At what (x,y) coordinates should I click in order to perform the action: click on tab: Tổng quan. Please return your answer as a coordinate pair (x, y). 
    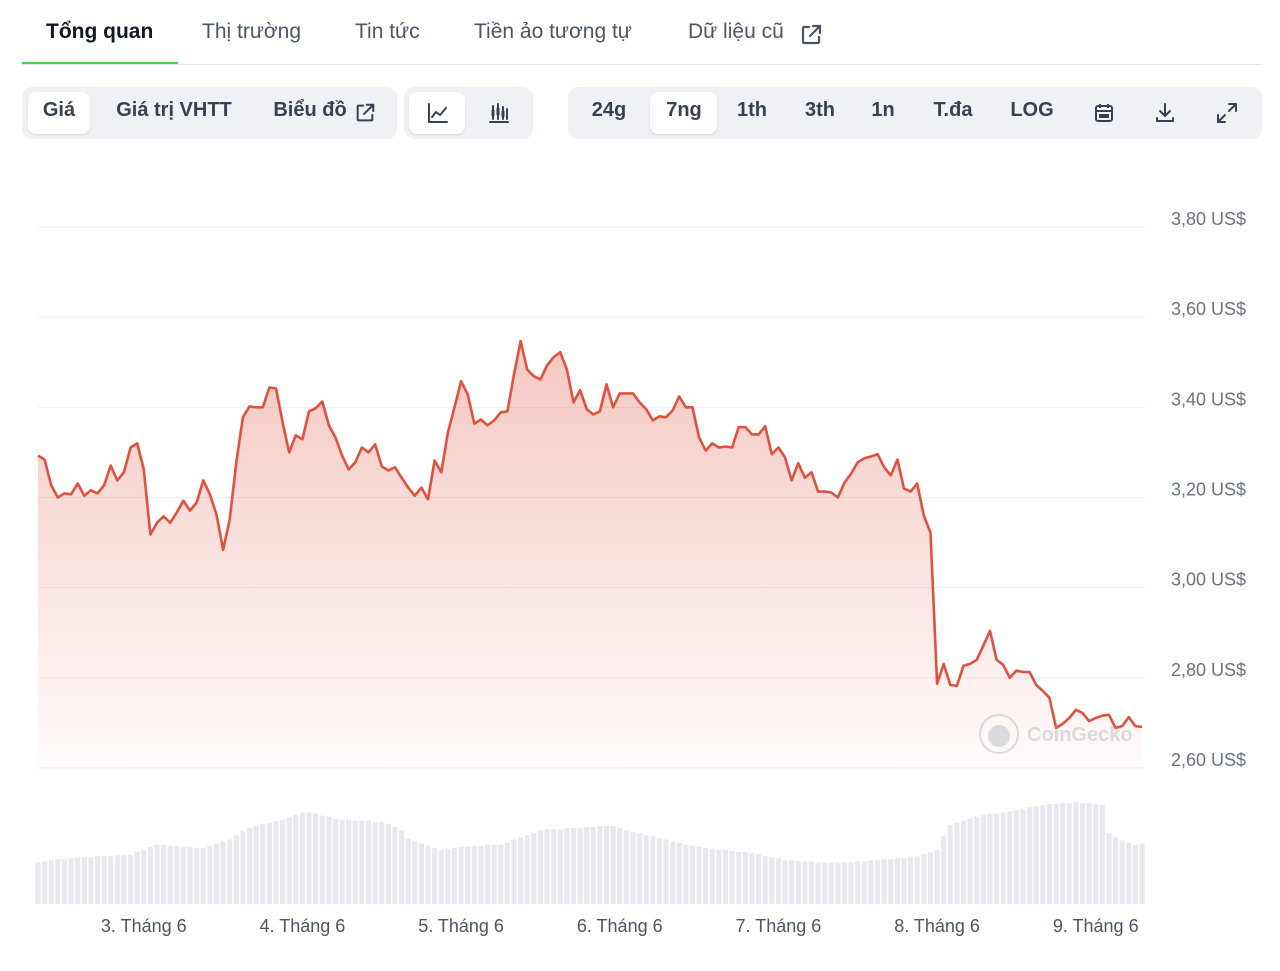
    Looking at the image, I should click on (100, 31).